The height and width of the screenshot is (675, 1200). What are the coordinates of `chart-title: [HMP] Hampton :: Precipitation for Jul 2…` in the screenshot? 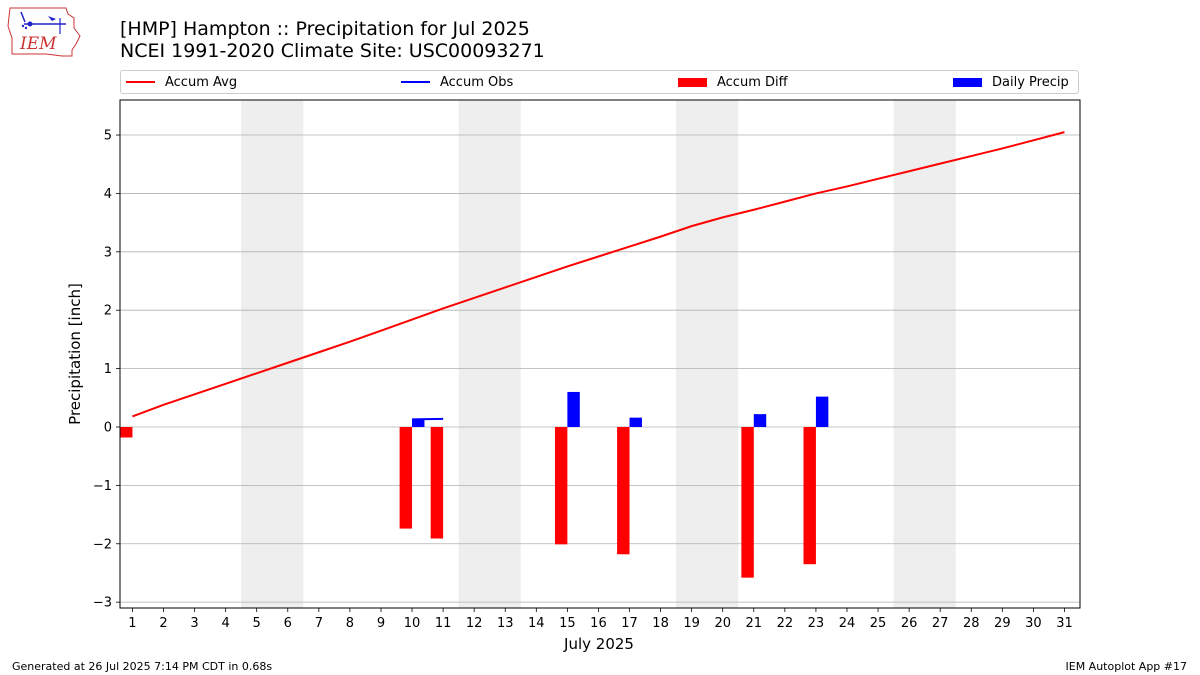 It's located at (325, 29).